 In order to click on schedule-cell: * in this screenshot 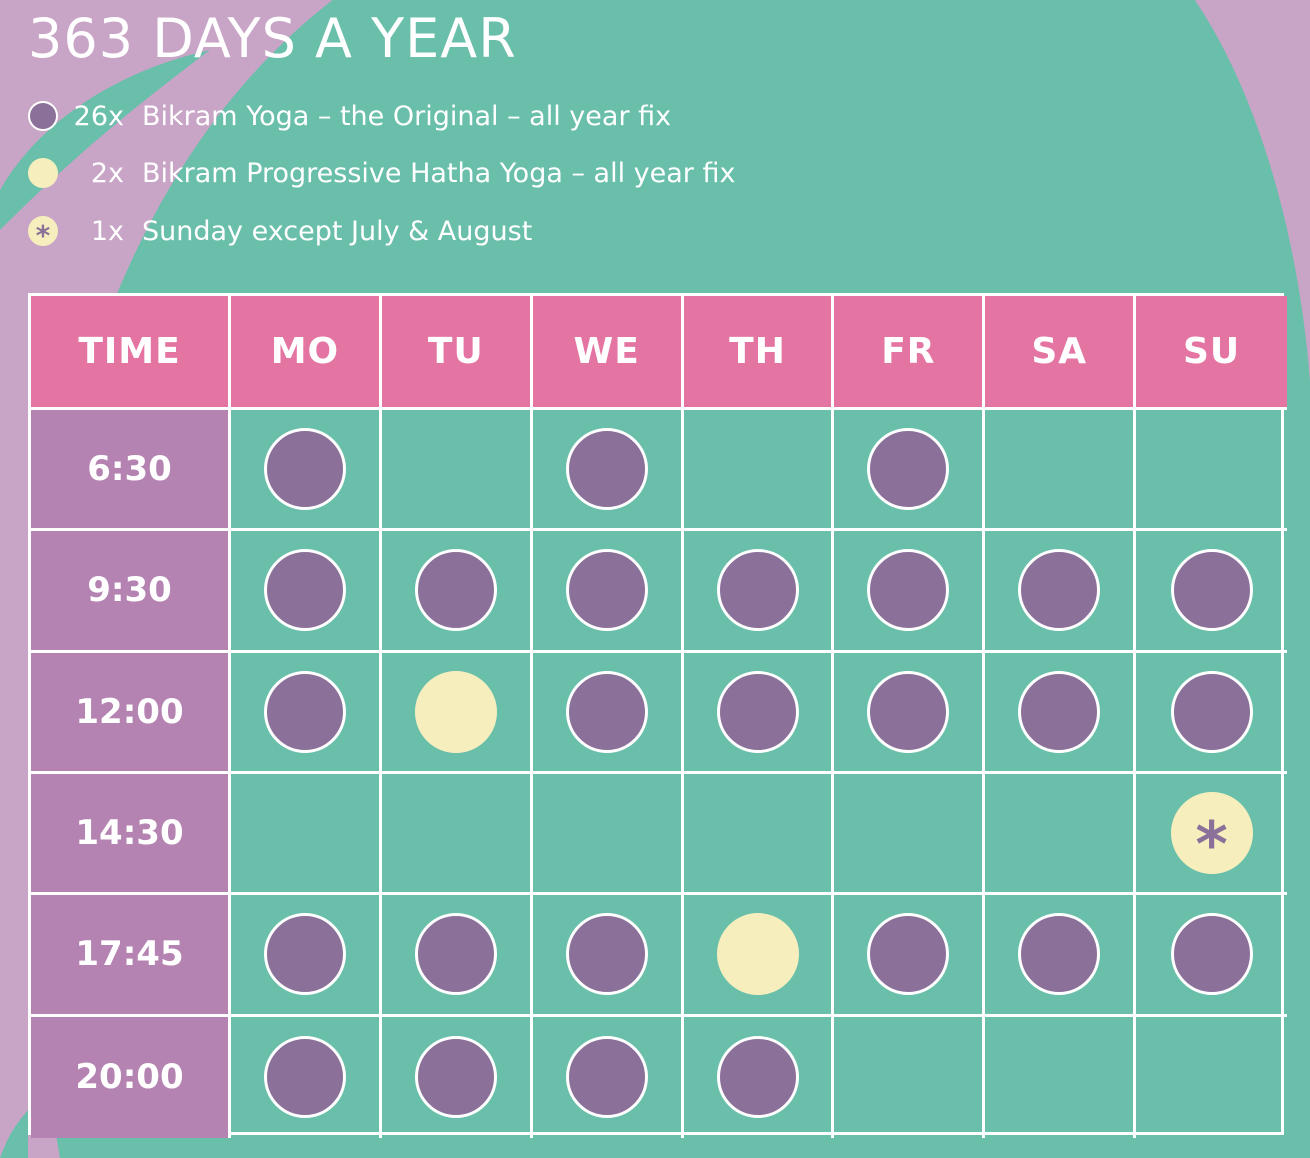, I will do `click(1212, 835)`.